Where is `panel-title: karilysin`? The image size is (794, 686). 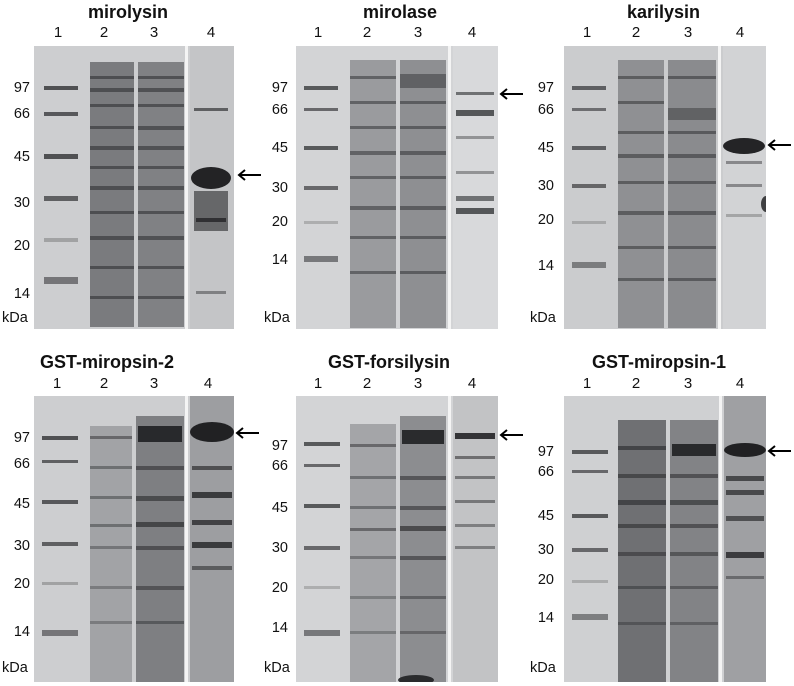
panel-title: karilysin is located at coordinates (664, 12).